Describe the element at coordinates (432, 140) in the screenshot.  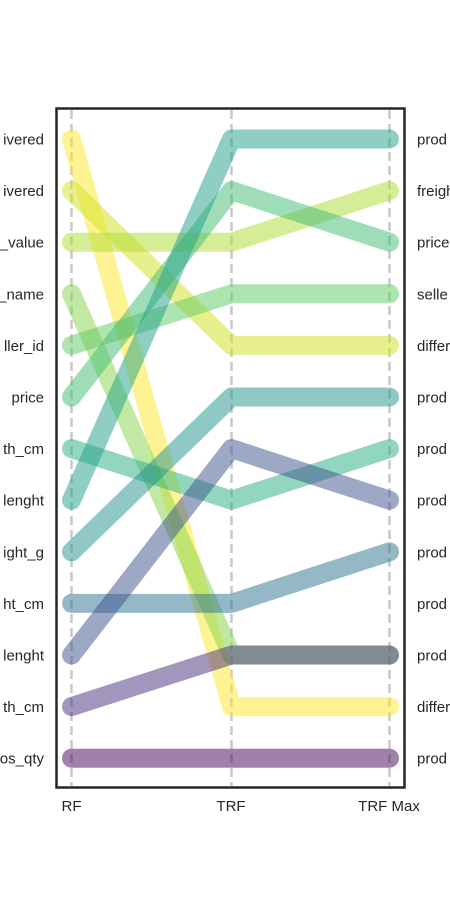
I see `right-label-1: prod` at that location.